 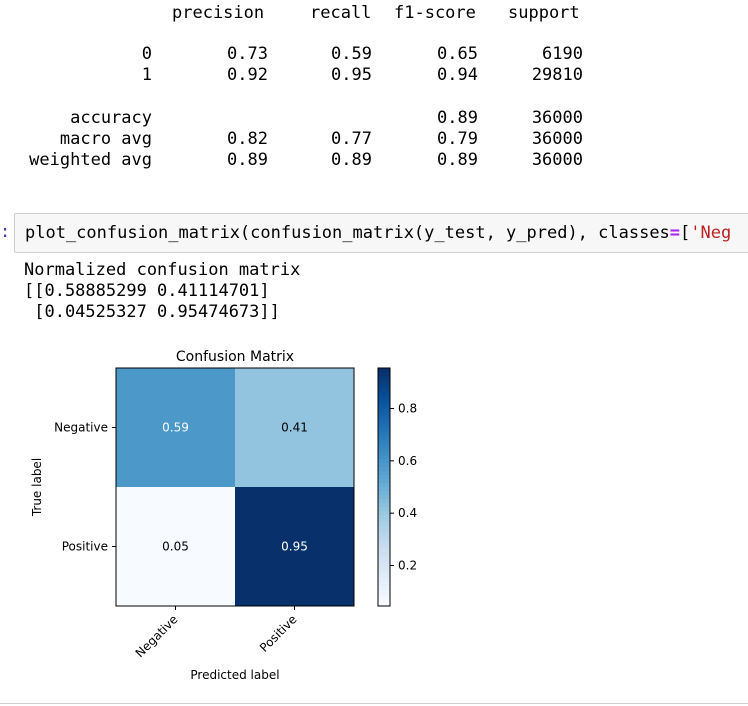 I want to click on header-support: support, so click(x=544, y=13).